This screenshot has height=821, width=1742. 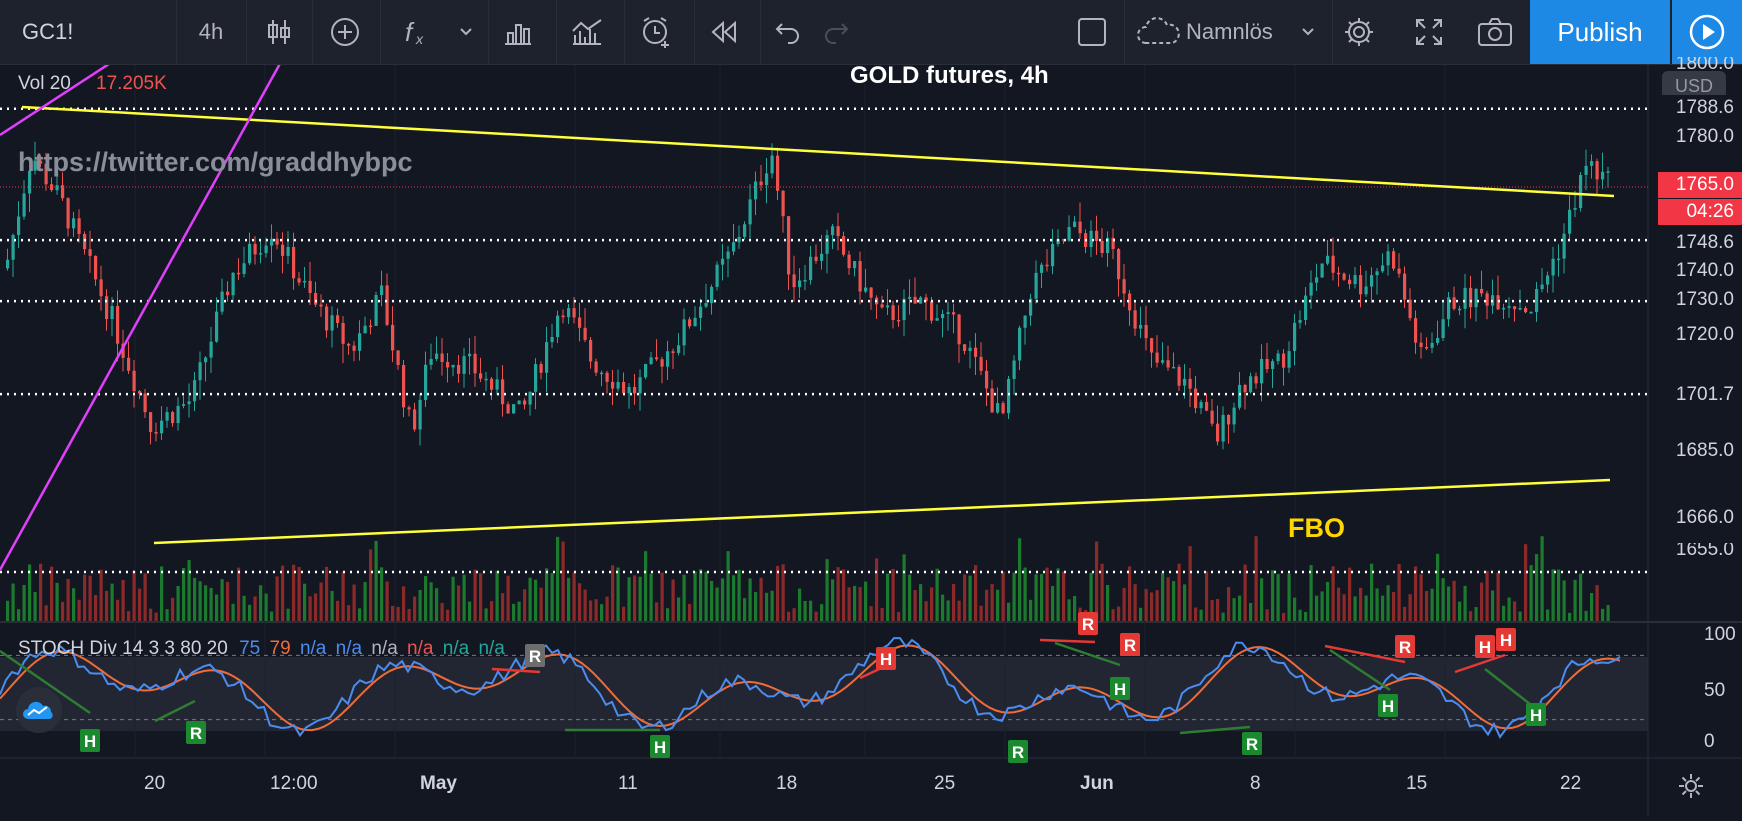 I want to click on stoch-k-line, so click(x=810, y=688).